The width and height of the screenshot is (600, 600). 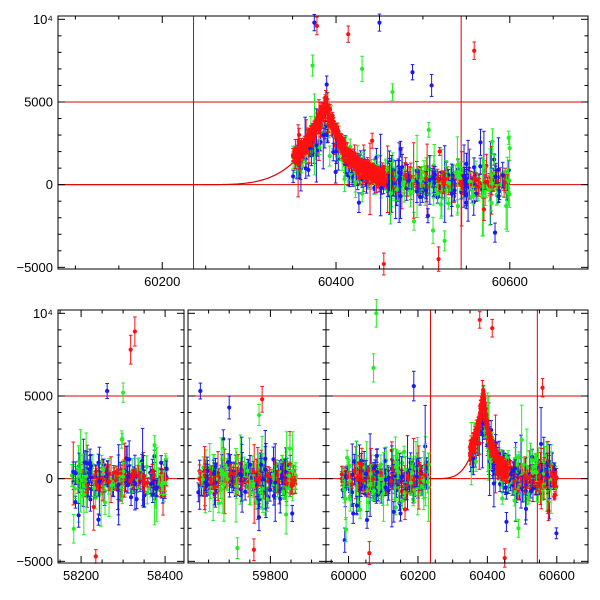 I want to click on y-tick-label: 5000, so click(x=38, y=395).